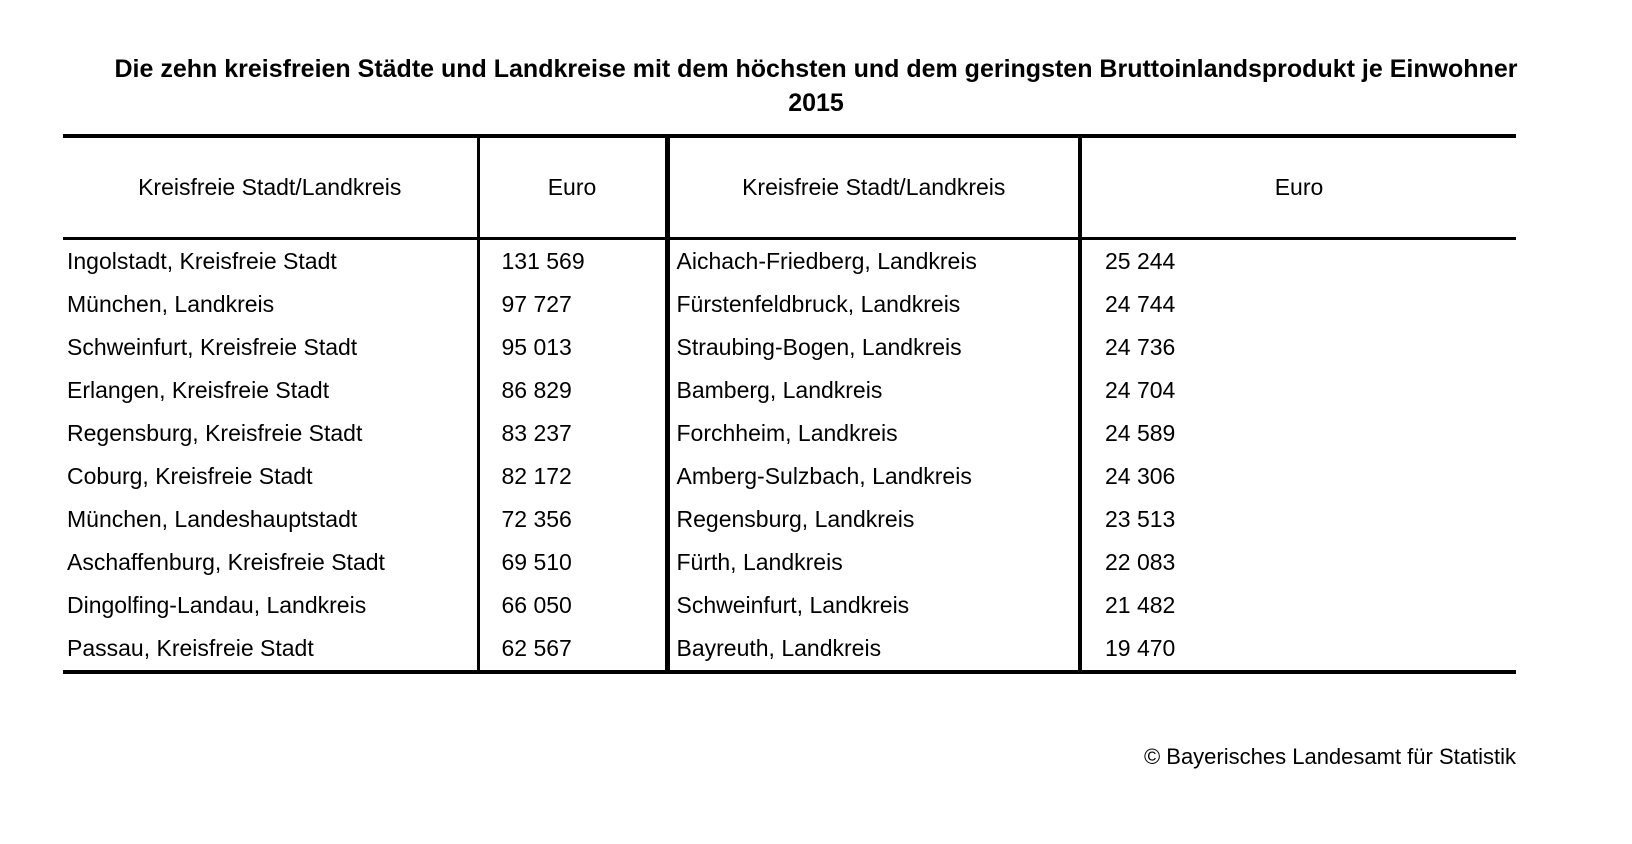 The width and height of the screenshot is (1632, 844). What do you see at coordinates (574, 433) in the screenshot?
I see `euro-value-cell: 83 237` at bounding box center [574, 433].